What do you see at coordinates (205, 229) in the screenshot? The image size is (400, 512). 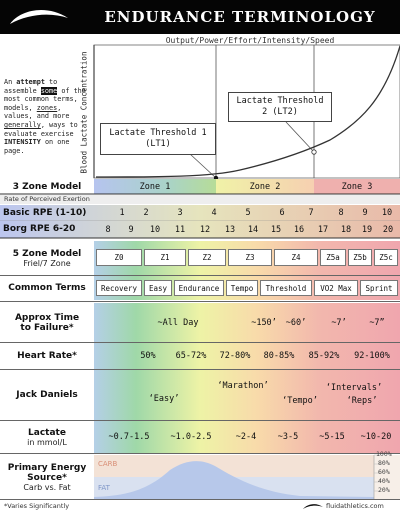 I see `borg-rpe-value: 12` at bounding box center [205, 229].